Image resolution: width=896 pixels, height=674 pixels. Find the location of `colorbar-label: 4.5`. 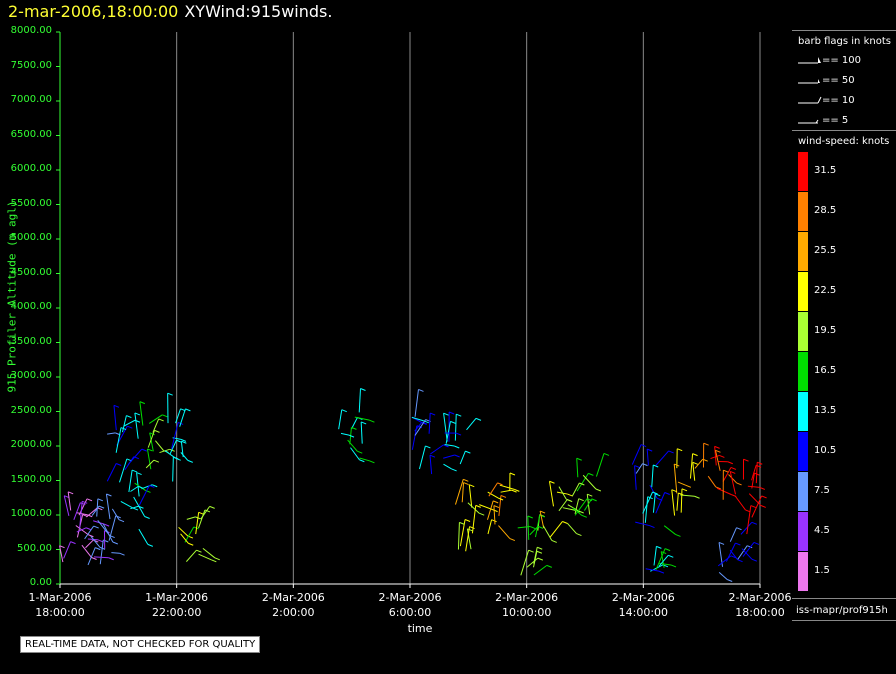

colorbar-label: 4.5 is located at coordinates (822, 530).